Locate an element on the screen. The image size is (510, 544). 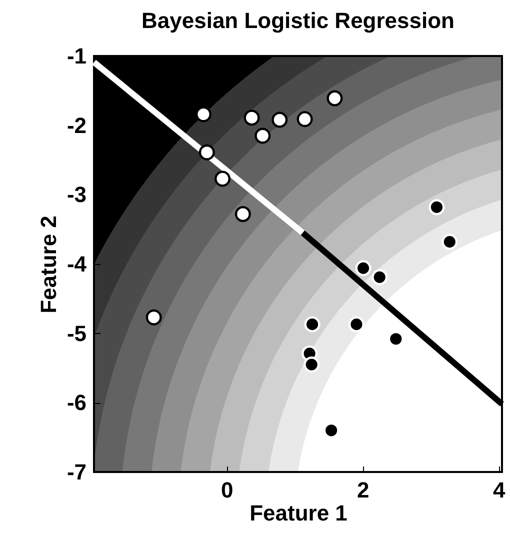
y-tick-label: -4 is located at coordinates (77, 264).